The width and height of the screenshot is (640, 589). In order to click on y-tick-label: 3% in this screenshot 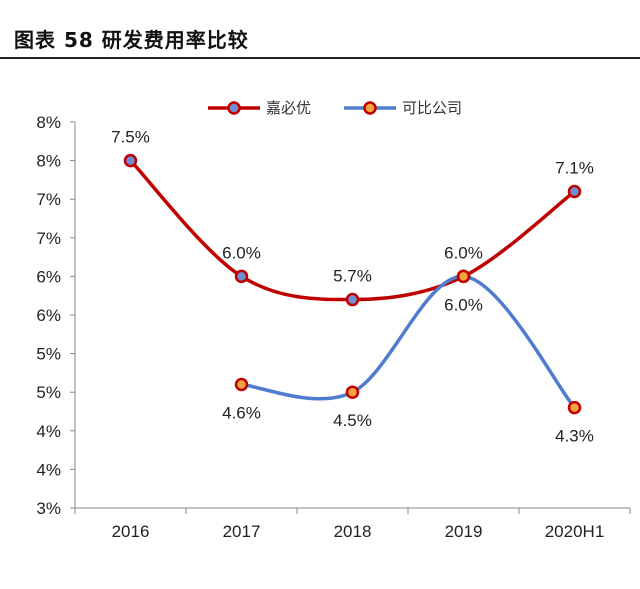, I will do `click(48, 508)`.